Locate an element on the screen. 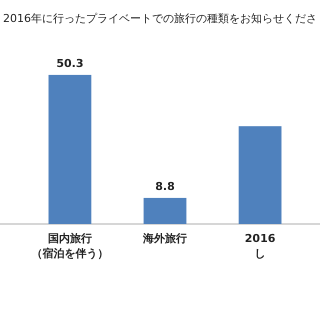 This screenshot has height=320, width=320. data-label: 8.8 is located at coordinates (165, 186).